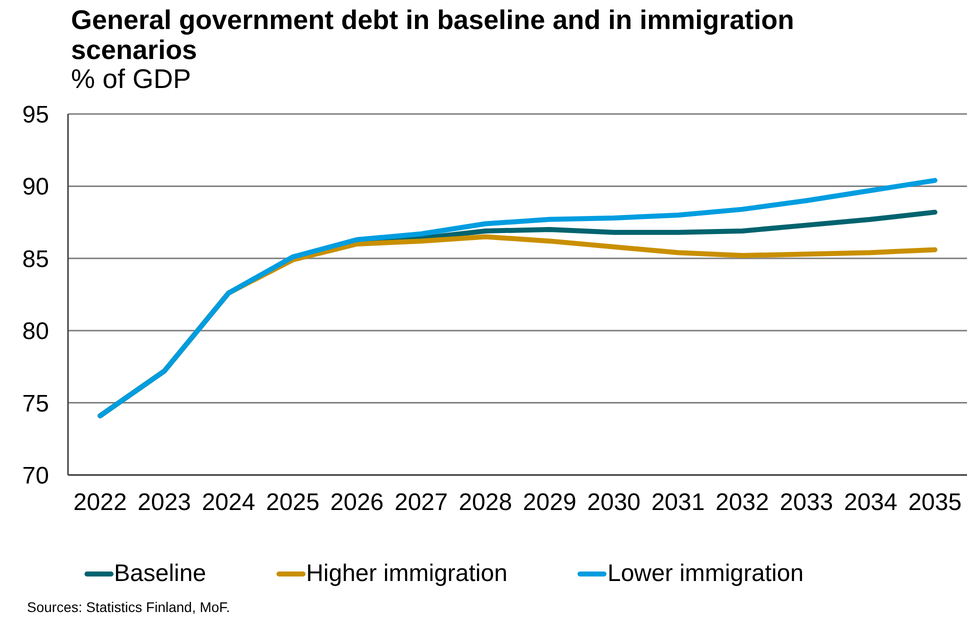 The image size is (977, 639). I want to click on x-tick-label: 2022, so click(100, 502).